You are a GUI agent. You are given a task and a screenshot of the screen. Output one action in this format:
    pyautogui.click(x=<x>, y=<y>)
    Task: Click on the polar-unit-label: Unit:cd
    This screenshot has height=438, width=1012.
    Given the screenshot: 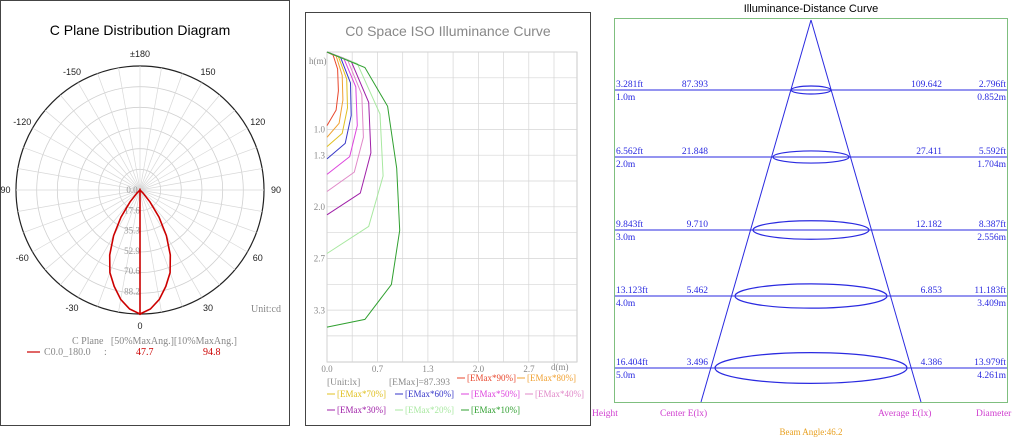 What is the action you would take?
    pyautogui.click(x=266, y=309)
    